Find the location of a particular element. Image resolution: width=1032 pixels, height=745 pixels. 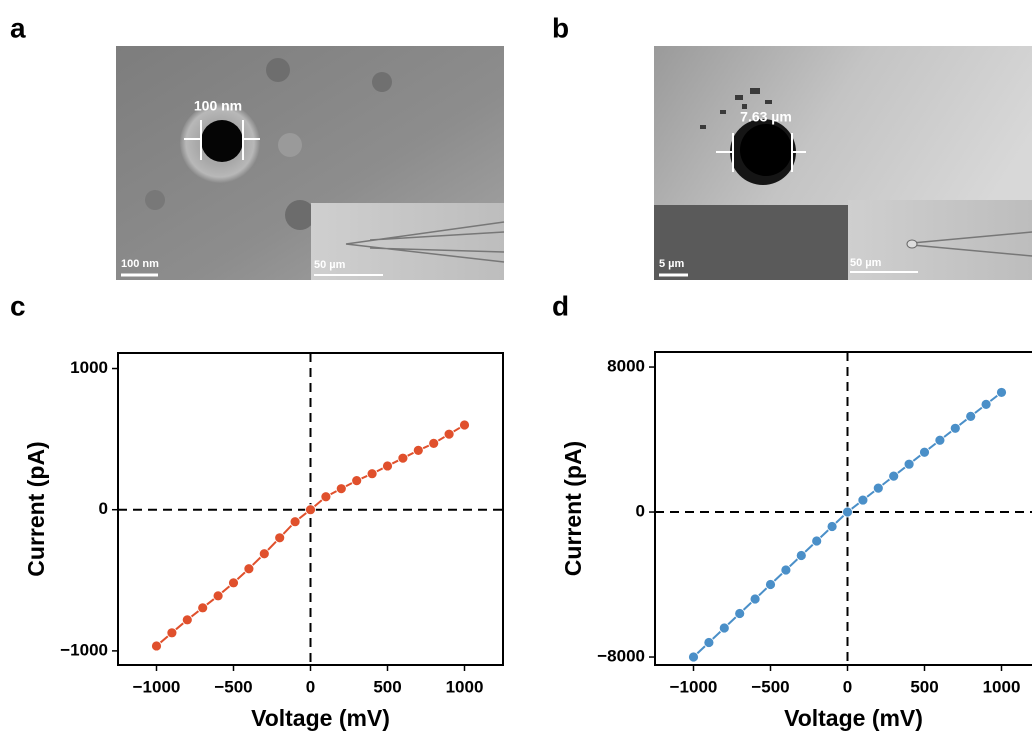

panel-label: b is located at coordinates (560, 27).